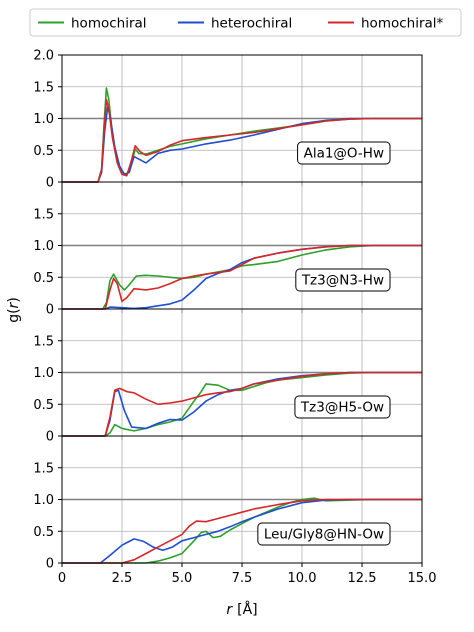 This screenshot has height=632, width=474. What do you see at coordinates (43, 56) in the screenshot?
I see `y-tick-label: 2.0` at bounding box center [43, 56].